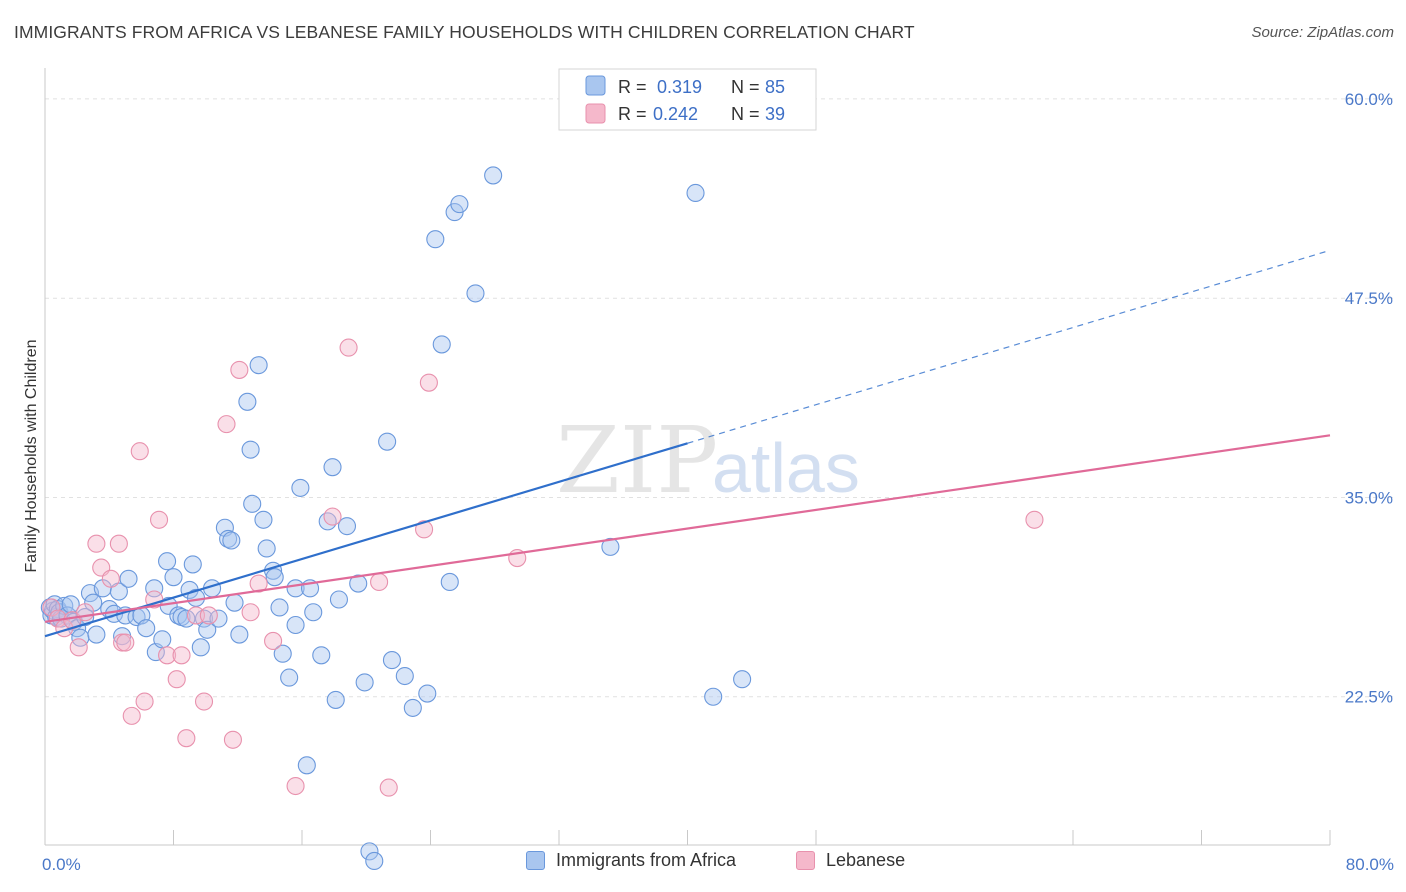 This screenshot has width=1406, height=892. What do you see at coordinates (679, 87) in the screenshot?
I see `legend-r-value-africa: 0.319` at bounding box center [679, 87].